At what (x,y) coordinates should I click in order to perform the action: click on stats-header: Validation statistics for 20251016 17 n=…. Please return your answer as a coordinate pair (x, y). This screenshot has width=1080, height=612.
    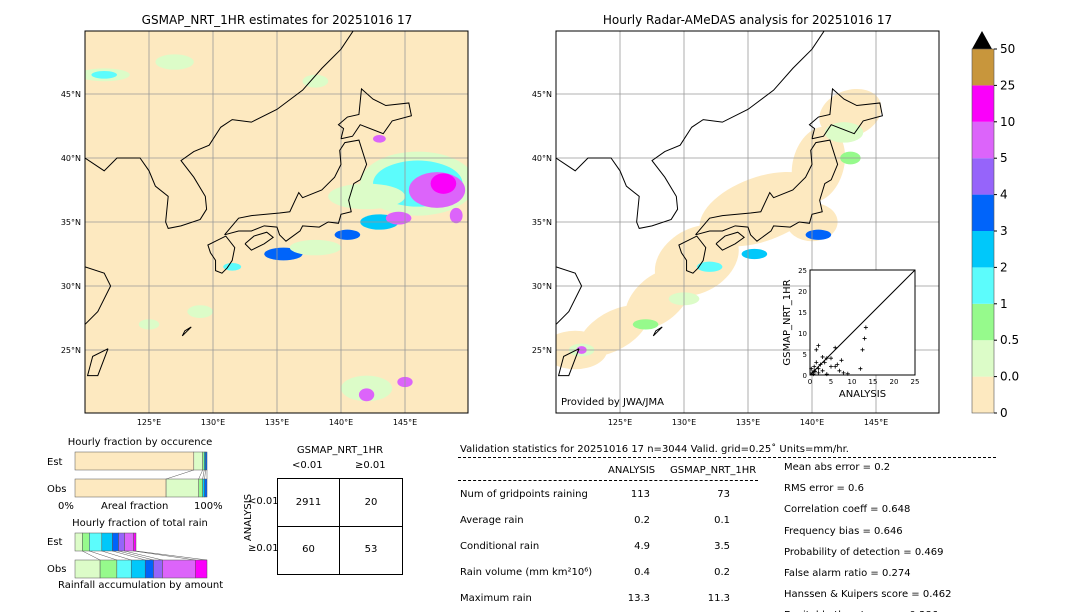
    Looking at the image, I should click on (654, 449).